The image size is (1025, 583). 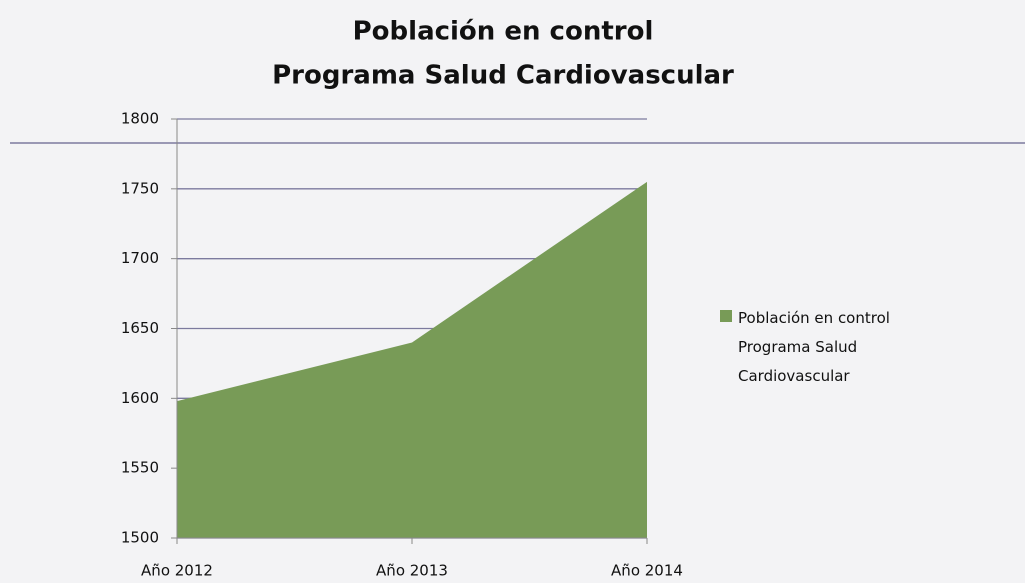 I want to click on legend-swatch, so click(x=726, y=316).